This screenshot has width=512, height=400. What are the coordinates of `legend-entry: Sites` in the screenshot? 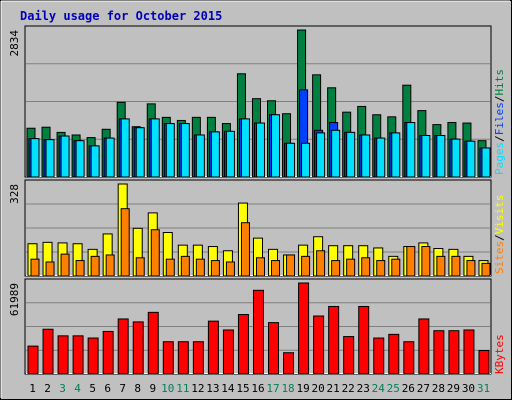 It's located at (499, 257).